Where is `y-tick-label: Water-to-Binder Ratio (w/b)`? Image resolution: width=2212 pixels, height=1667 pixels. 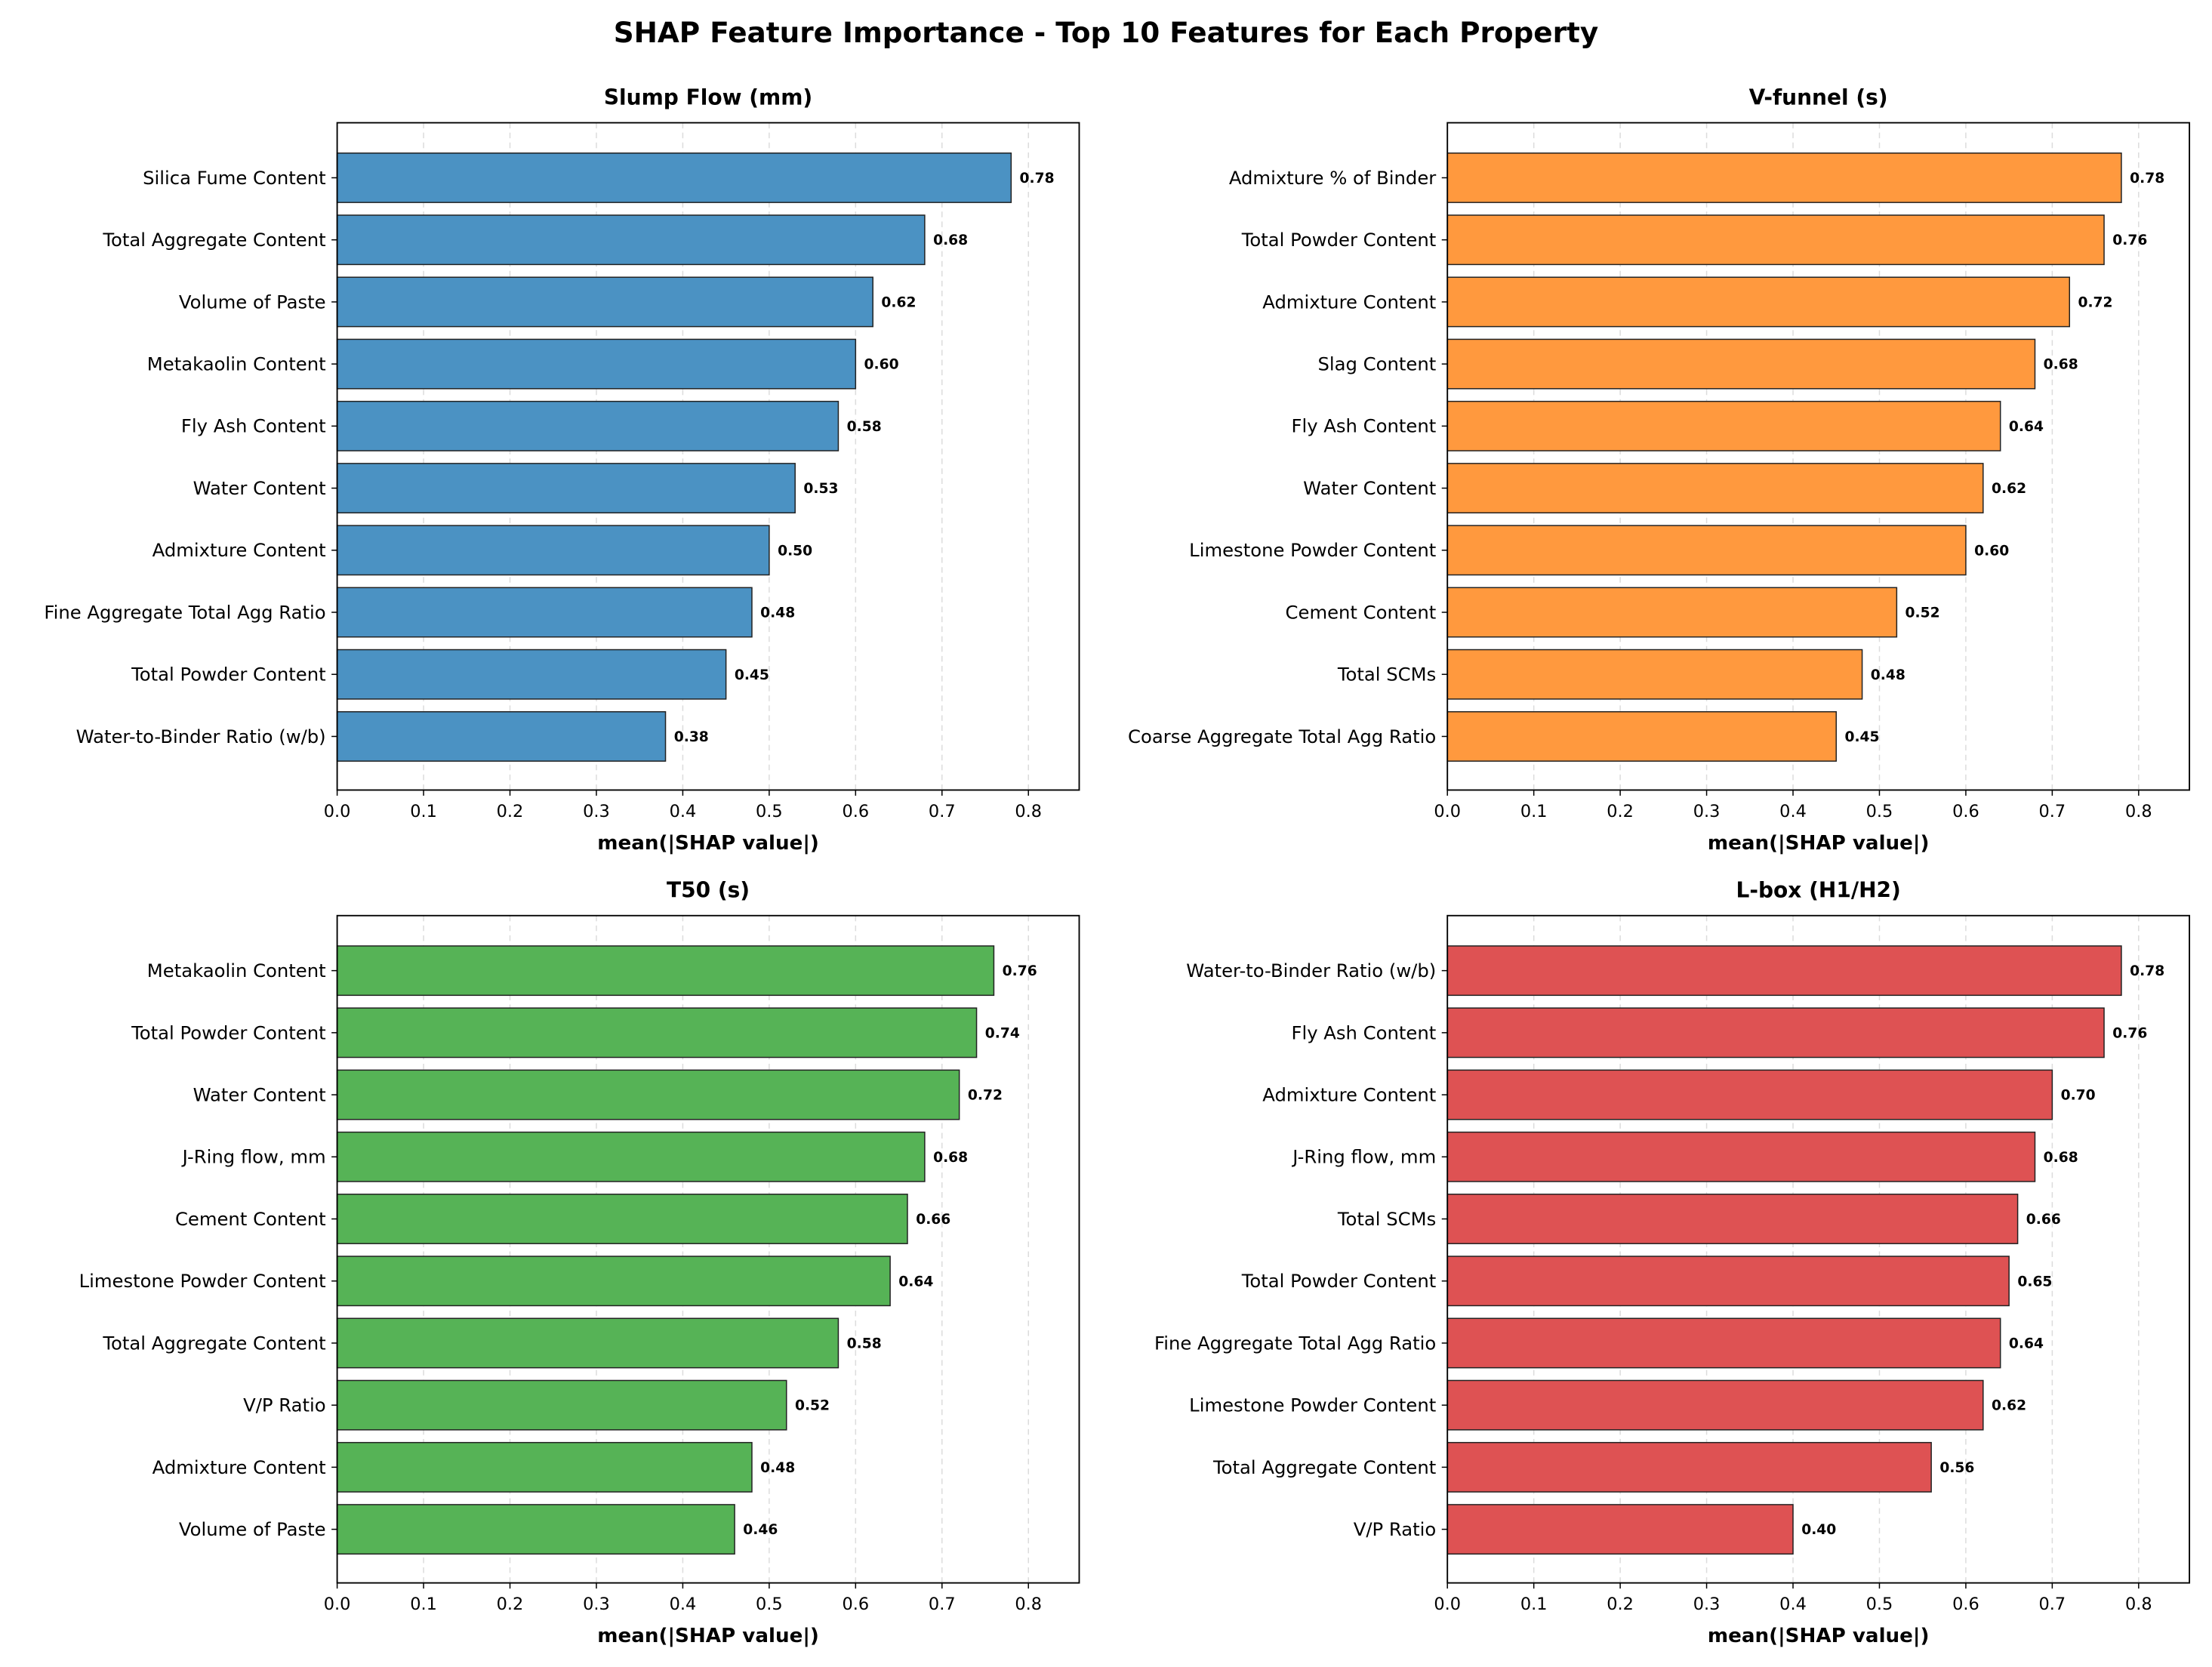
y-tick-label: Water-to-Binder Ratio (w/b) is located at coordinates (1311, 970).